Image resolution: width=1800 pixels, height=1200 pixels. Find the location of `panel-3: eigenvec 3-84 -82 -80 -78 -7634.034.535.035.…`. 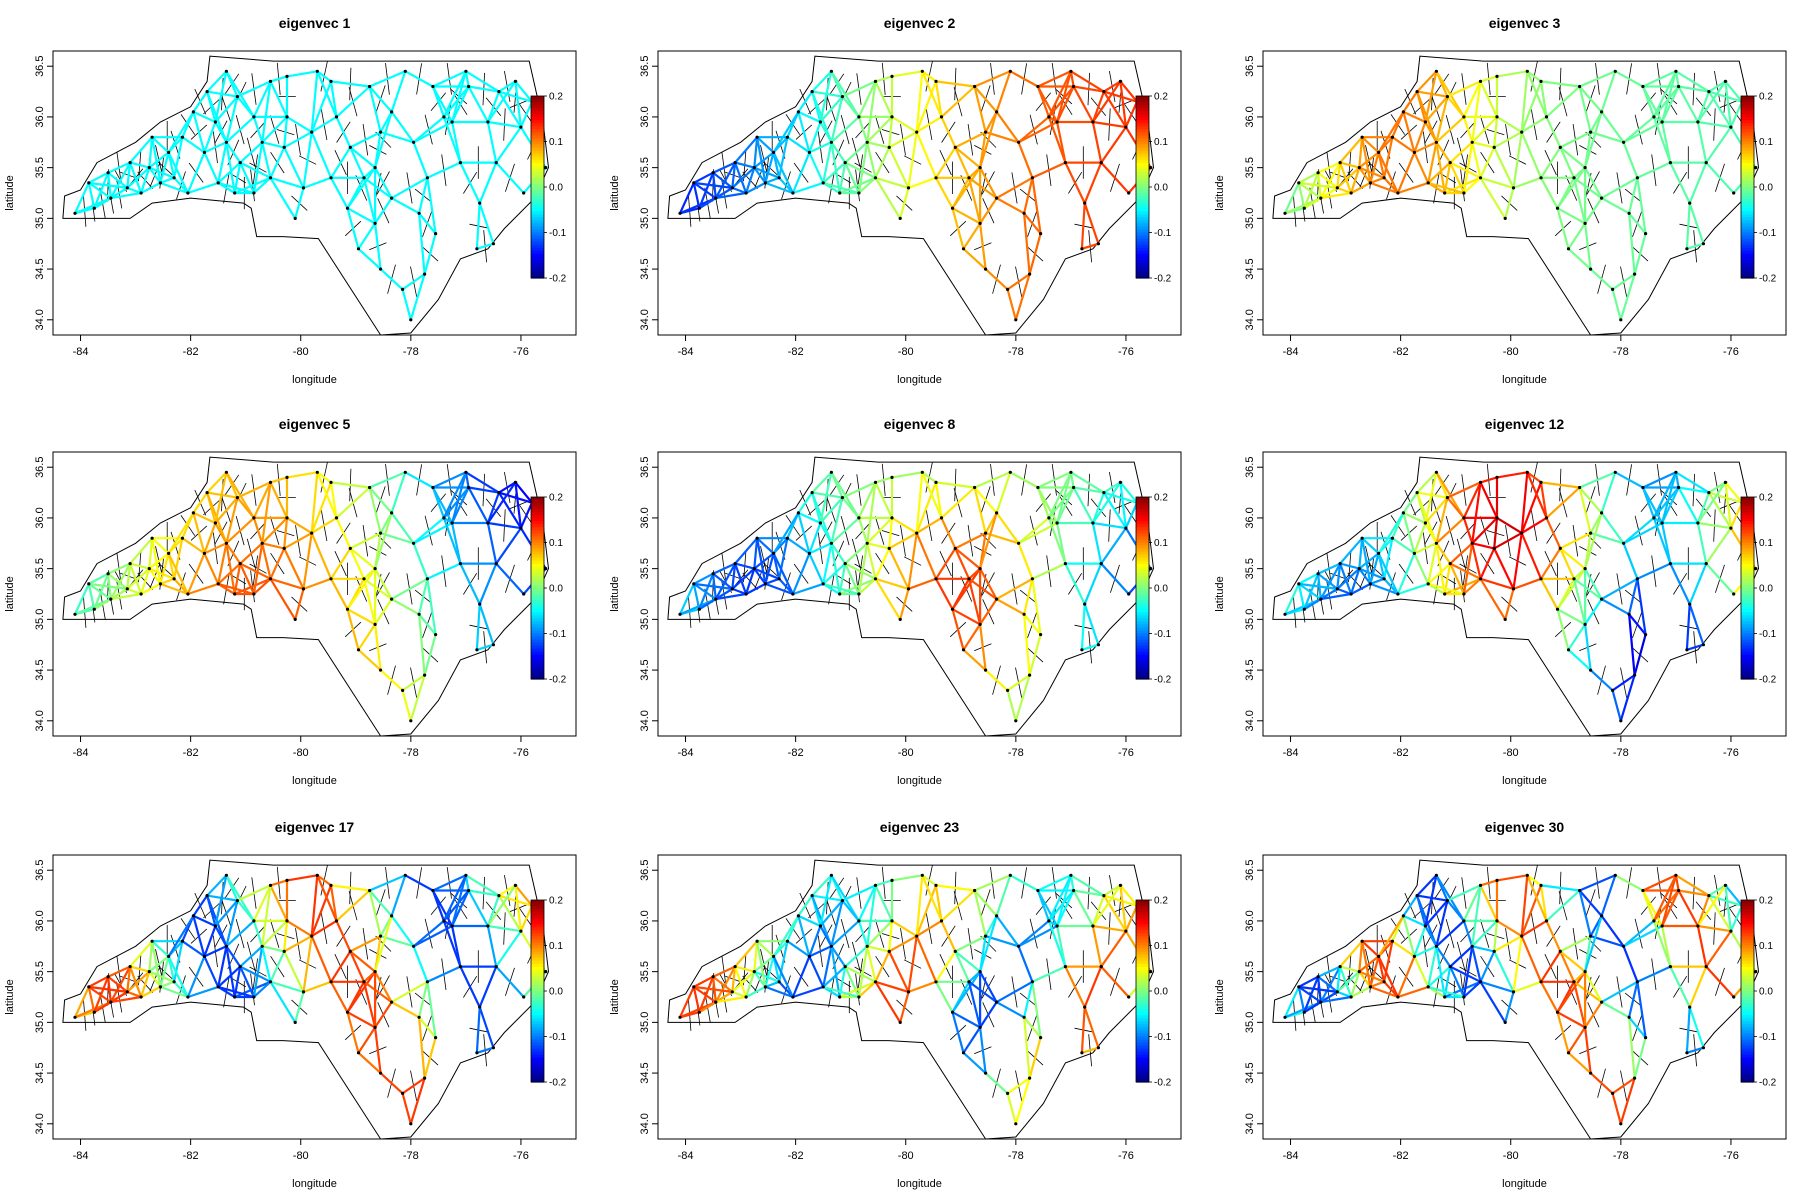

panel-3: eigenvec 3-84 -82 -80 -78 -7634.034.535.035.… is located at coordinates (1500, 200).